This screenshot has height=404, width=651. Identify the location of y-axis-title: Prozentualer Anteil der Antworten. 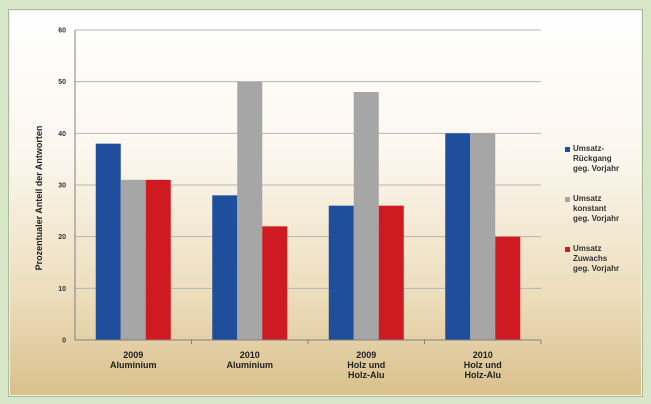
(39, 198).